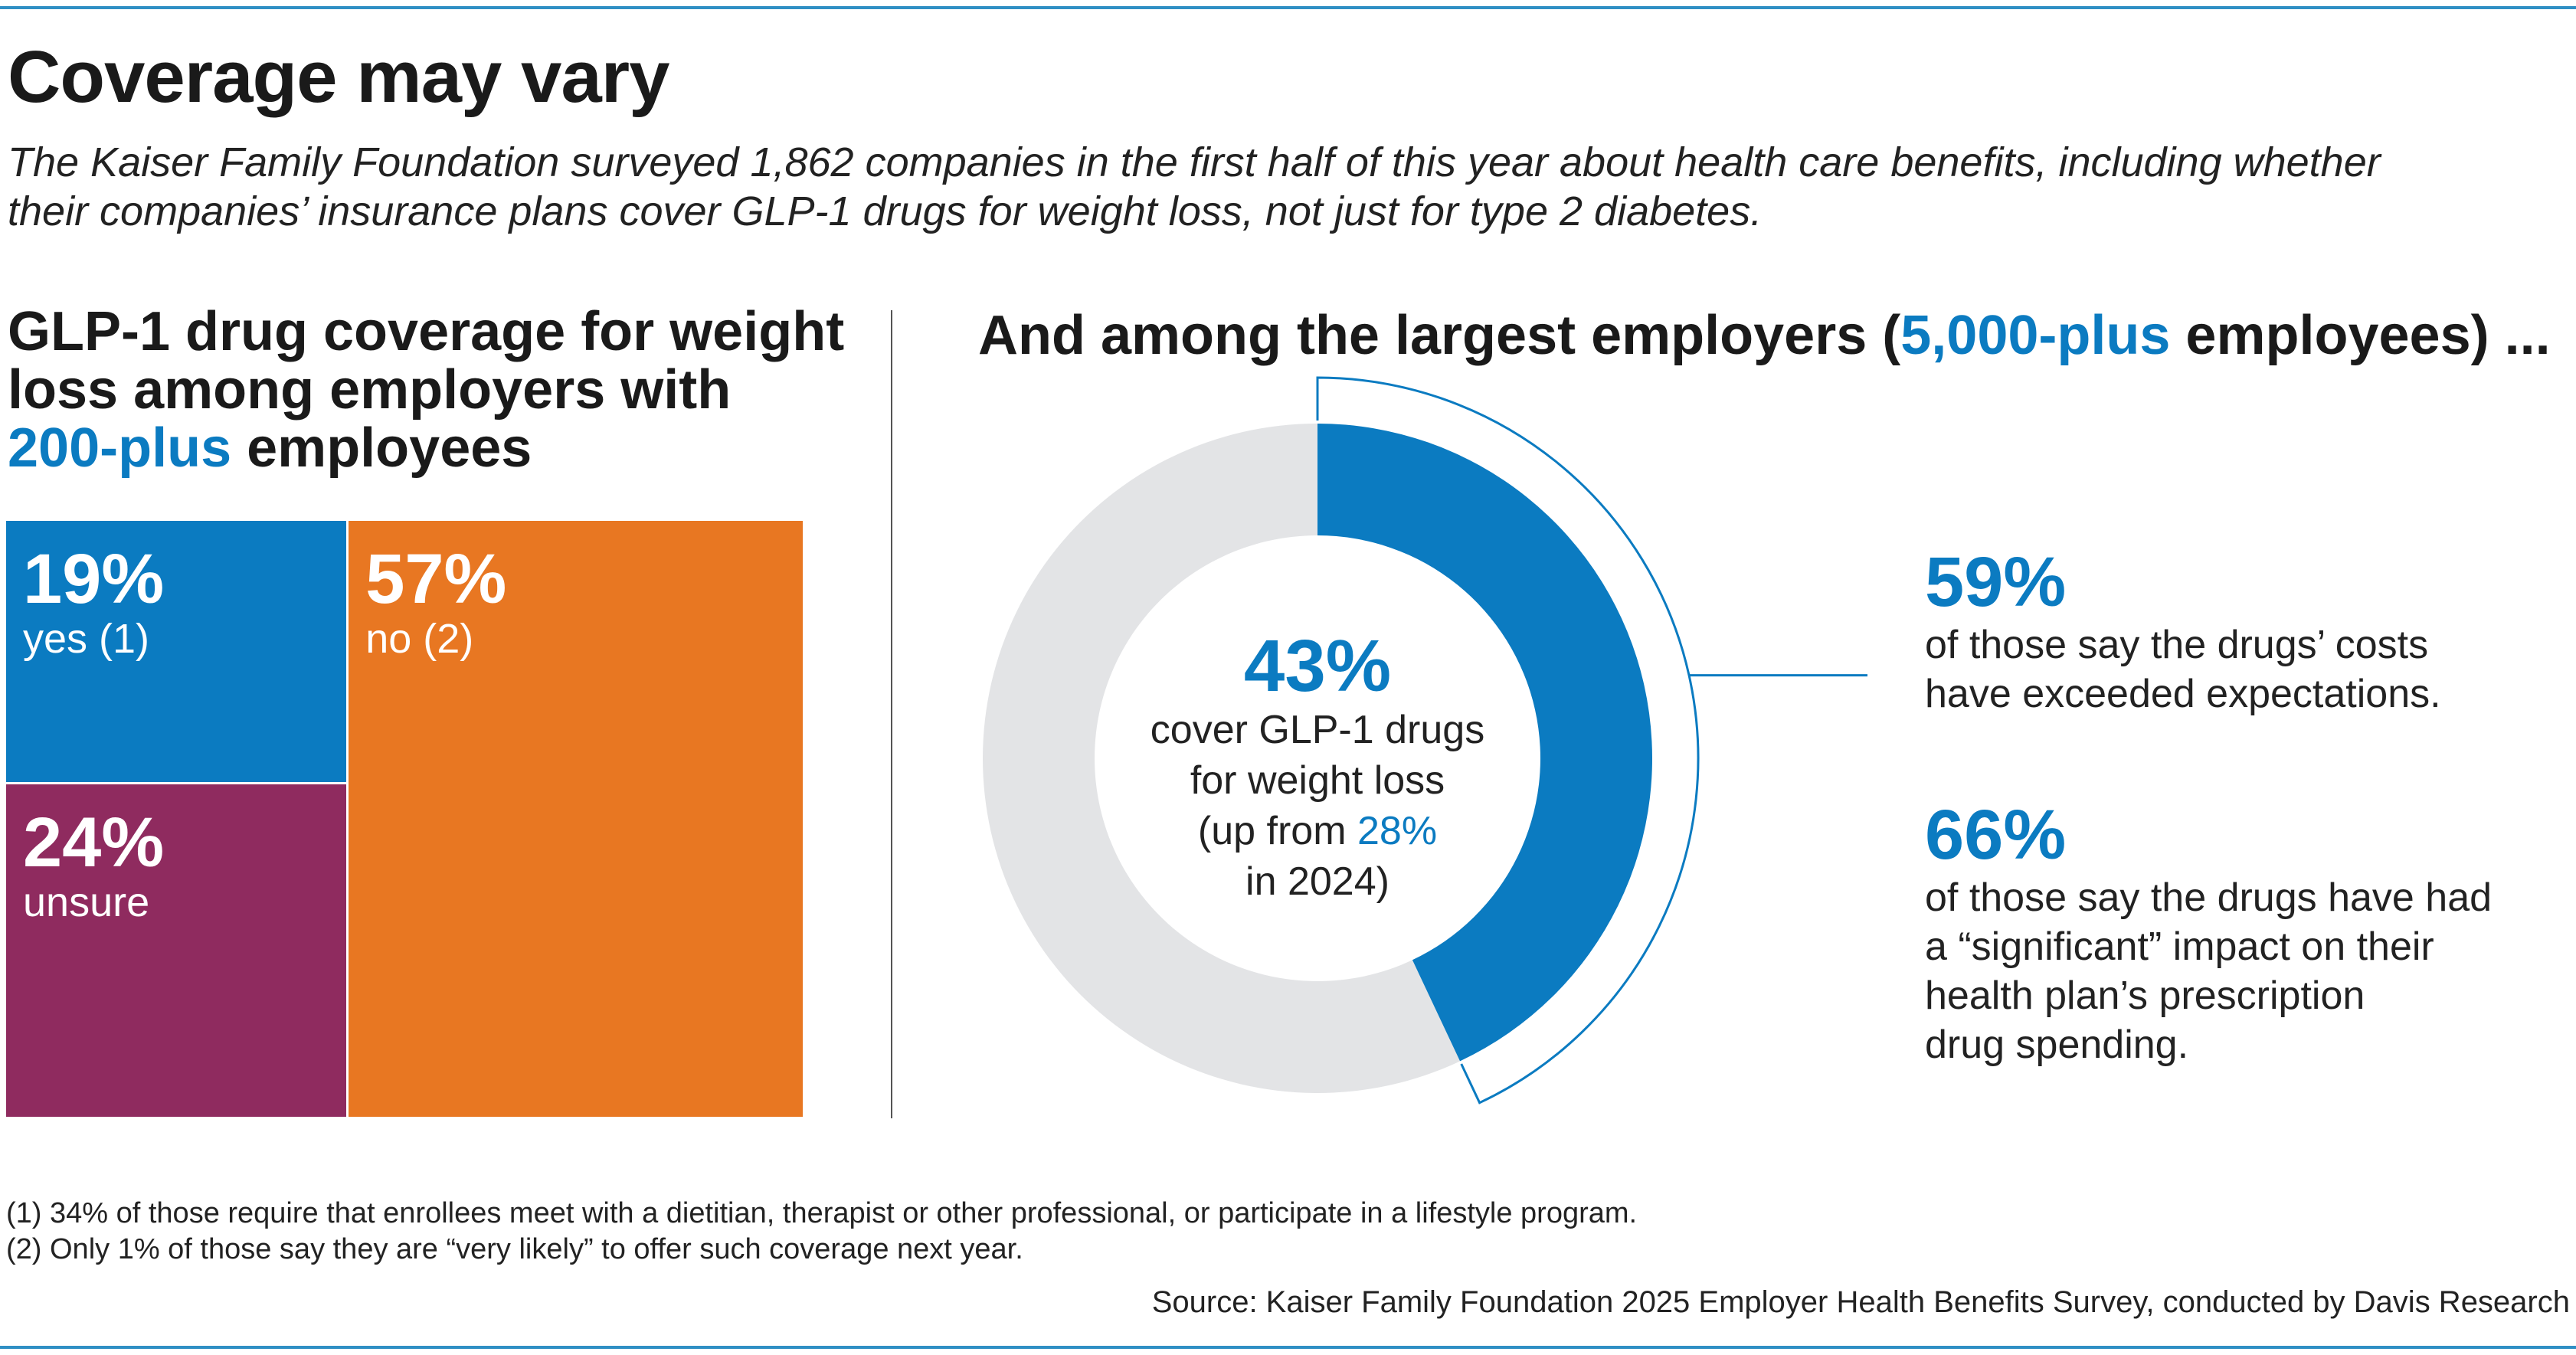  Describe the element at coordinates (2145, 996) in the screenshot. I see `stat-line: health plan’s prescription` at that location.